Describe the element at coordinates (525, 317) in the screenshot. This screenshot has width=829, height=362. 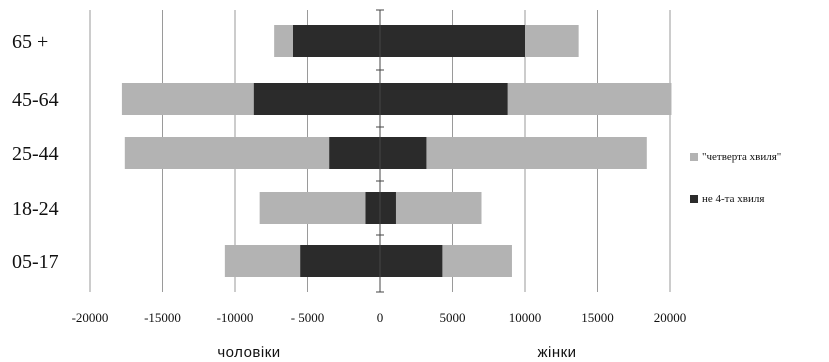
I see `x-tick-label: 10000` at that location.